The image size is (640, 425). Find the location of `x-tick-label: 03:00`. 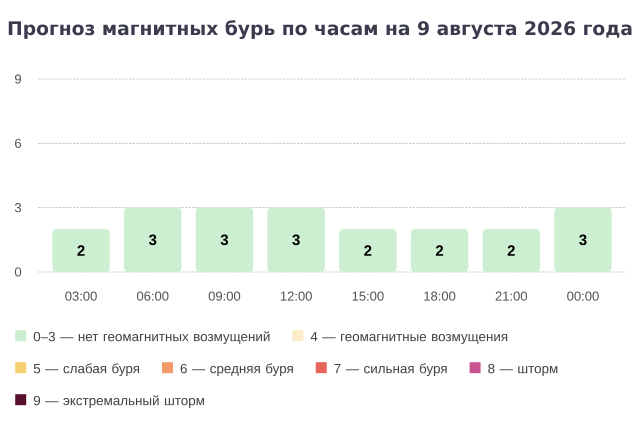

x-tick-label: 03:00 is located at coordinates (81, 296).